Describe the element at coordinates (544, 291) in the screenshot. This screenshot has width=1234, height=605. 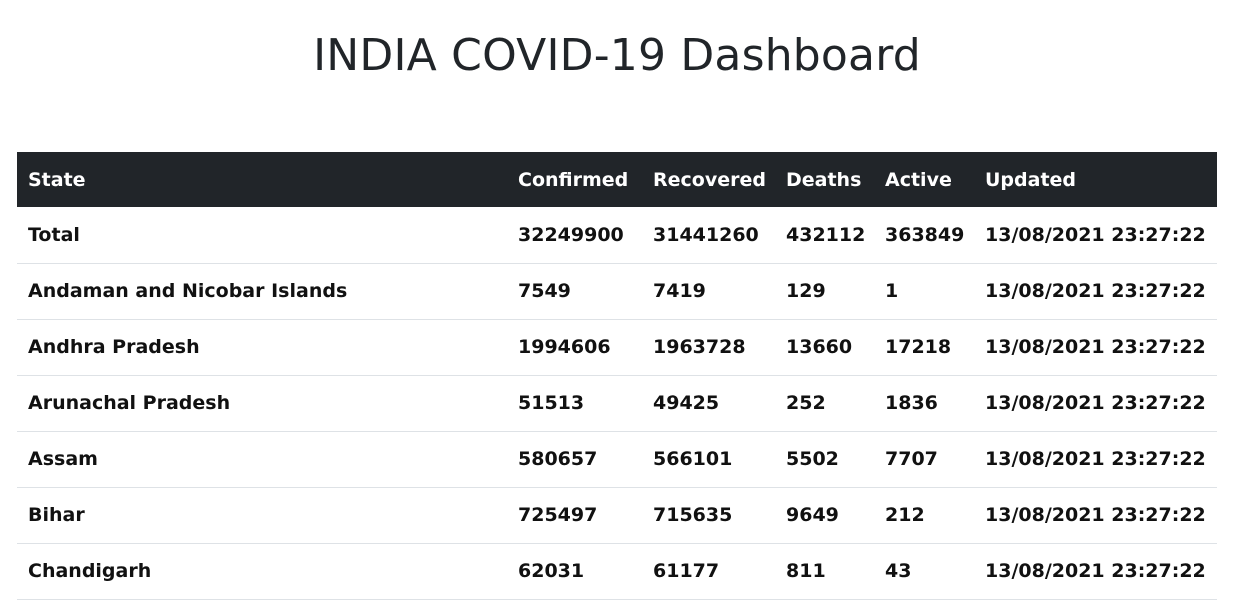
I see `cell-confirmed: 7549` at that location.